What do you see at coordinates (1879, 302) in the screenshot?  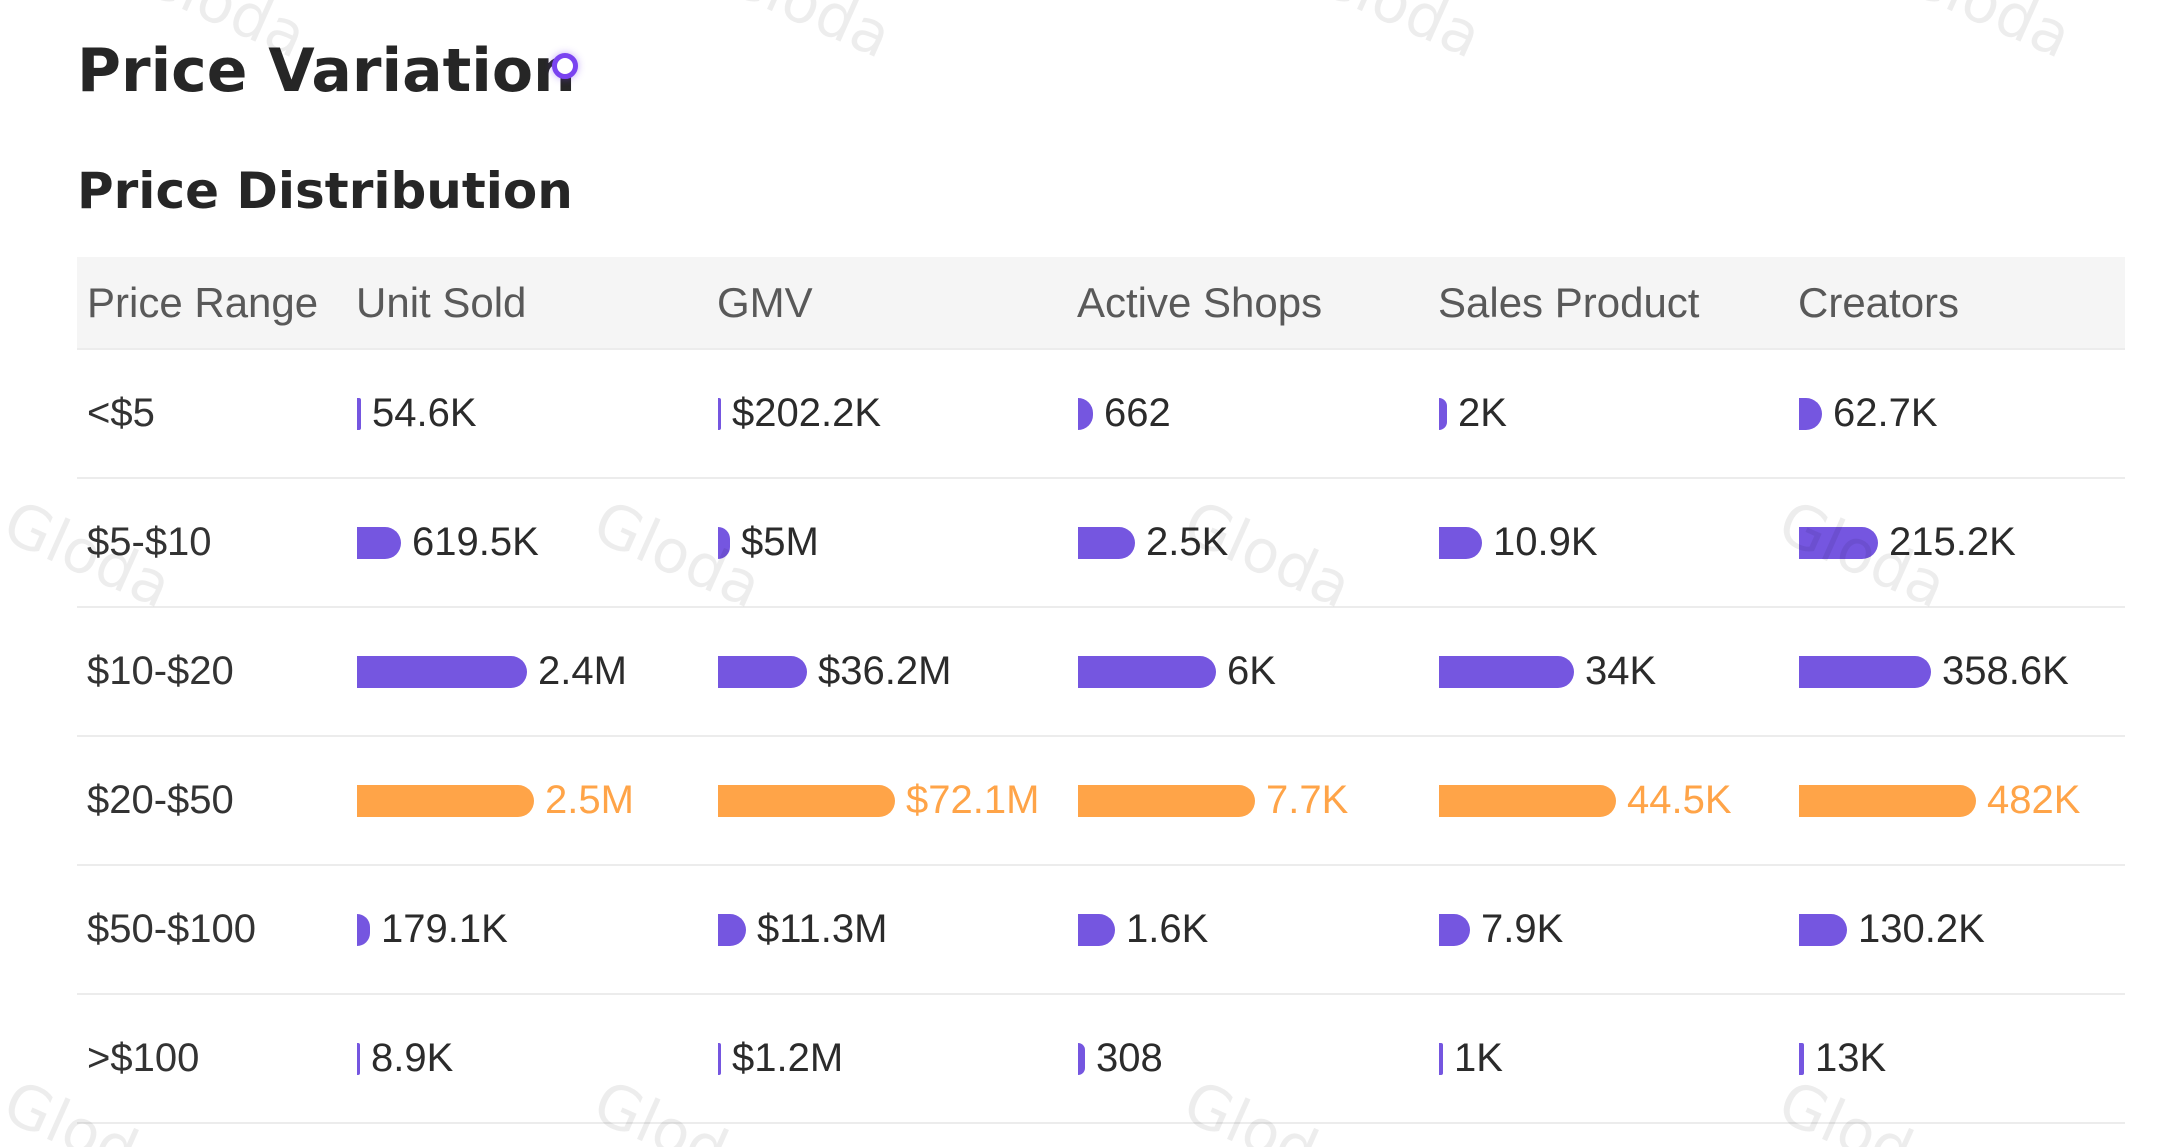 I see `column-header-creators: Creators` at bounding box center [1879, 302].